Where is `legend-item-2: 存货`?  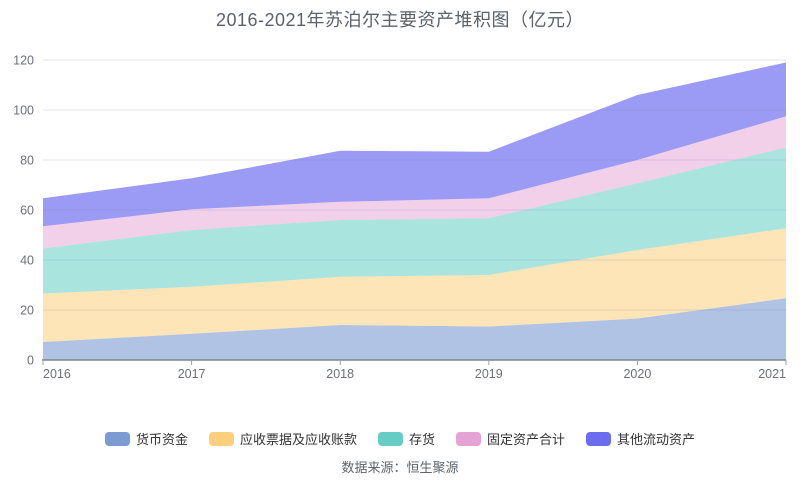 legend-item-2: 存货 is located at coordinates (406, 438).